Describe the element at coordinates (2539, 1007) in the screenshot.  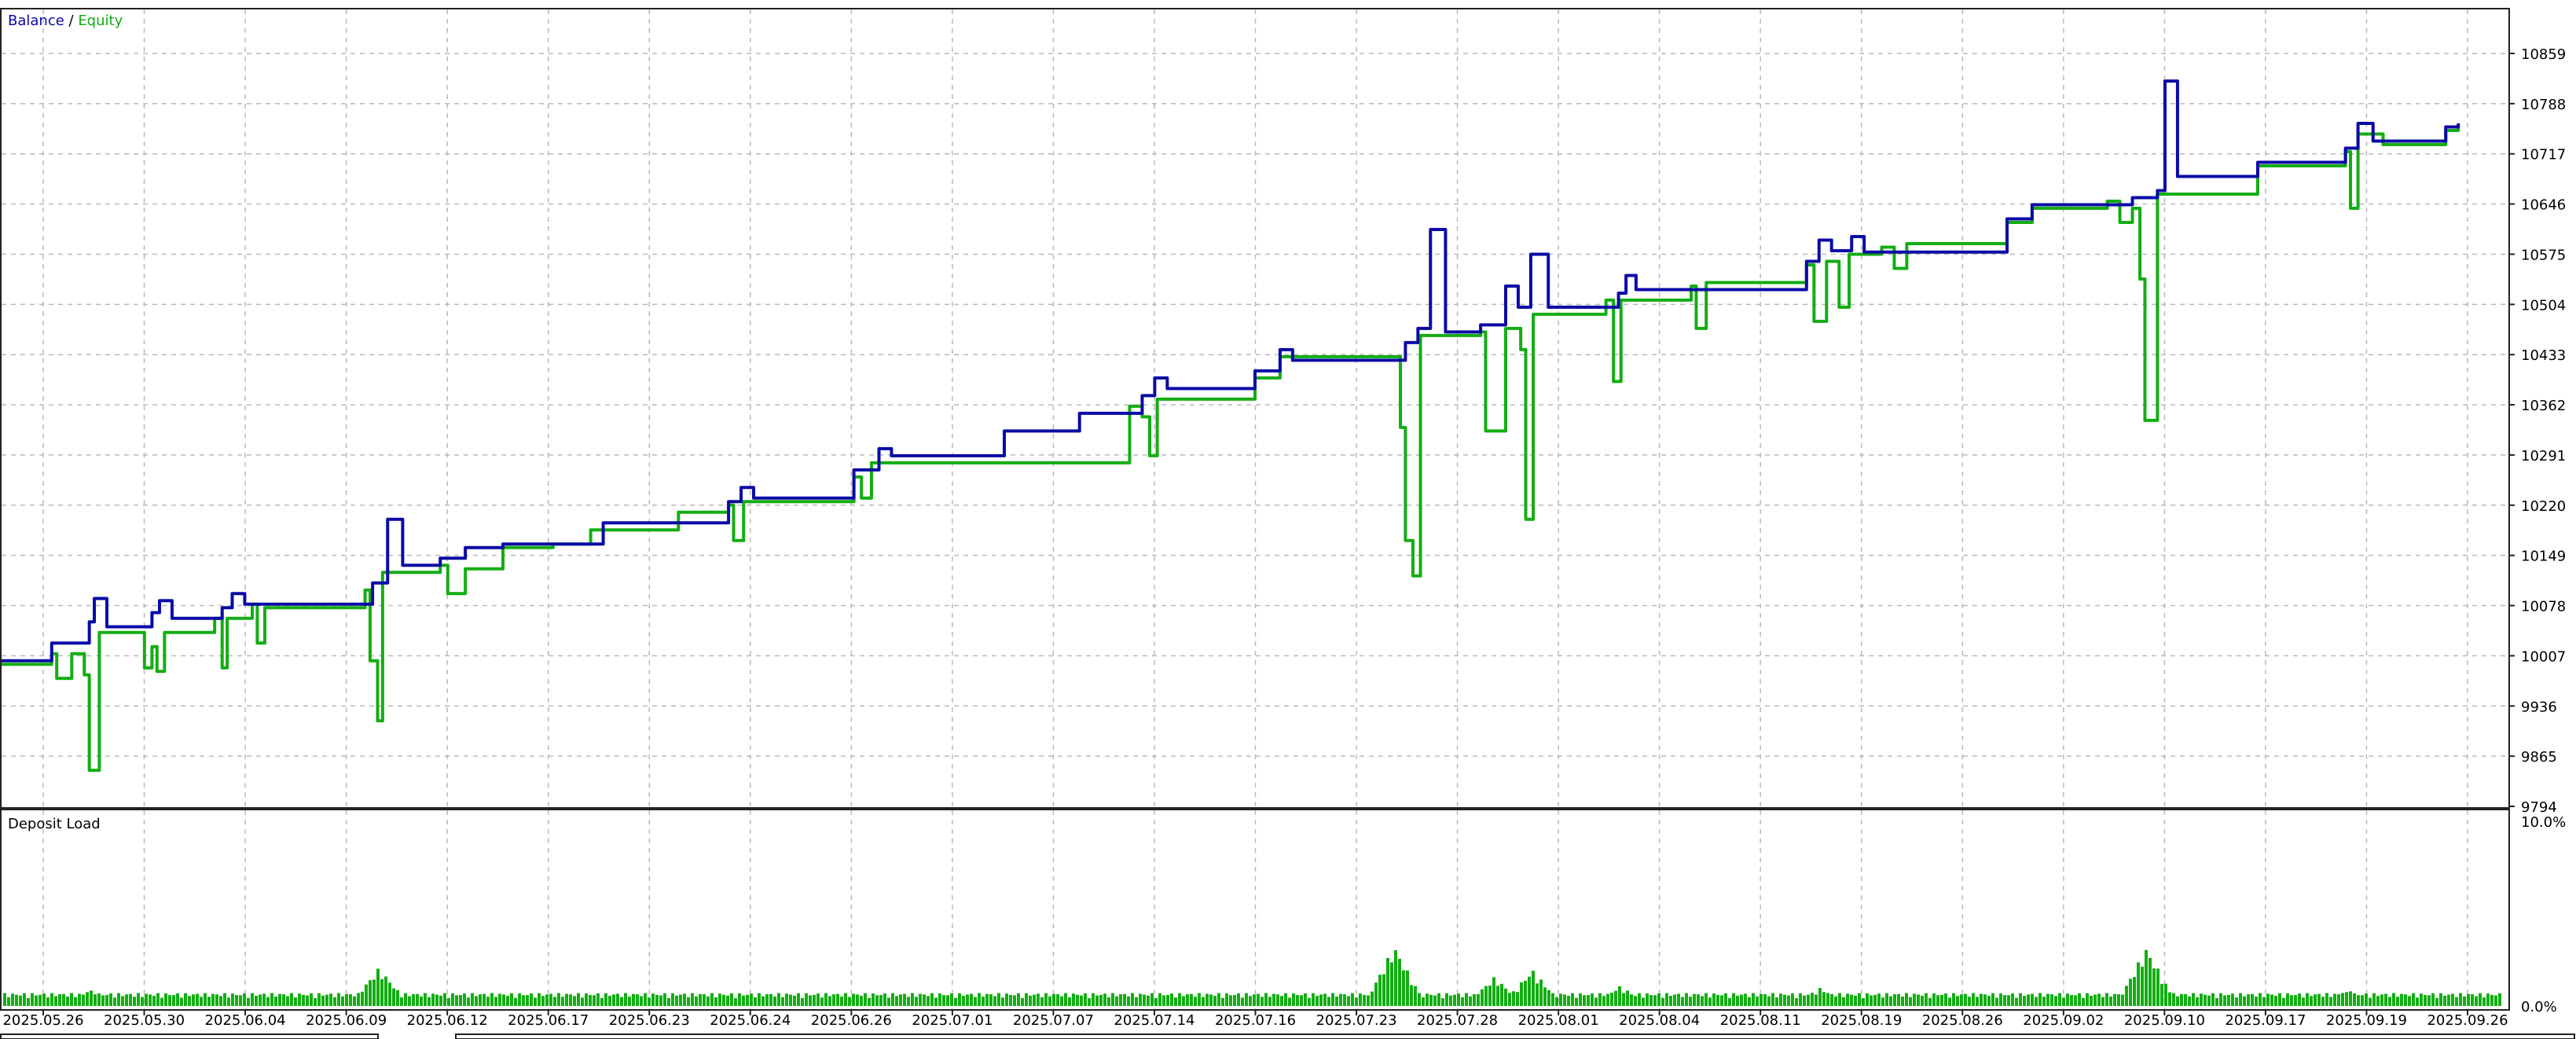
I see `deposit-y-tick-label: 0.0%` at that location.